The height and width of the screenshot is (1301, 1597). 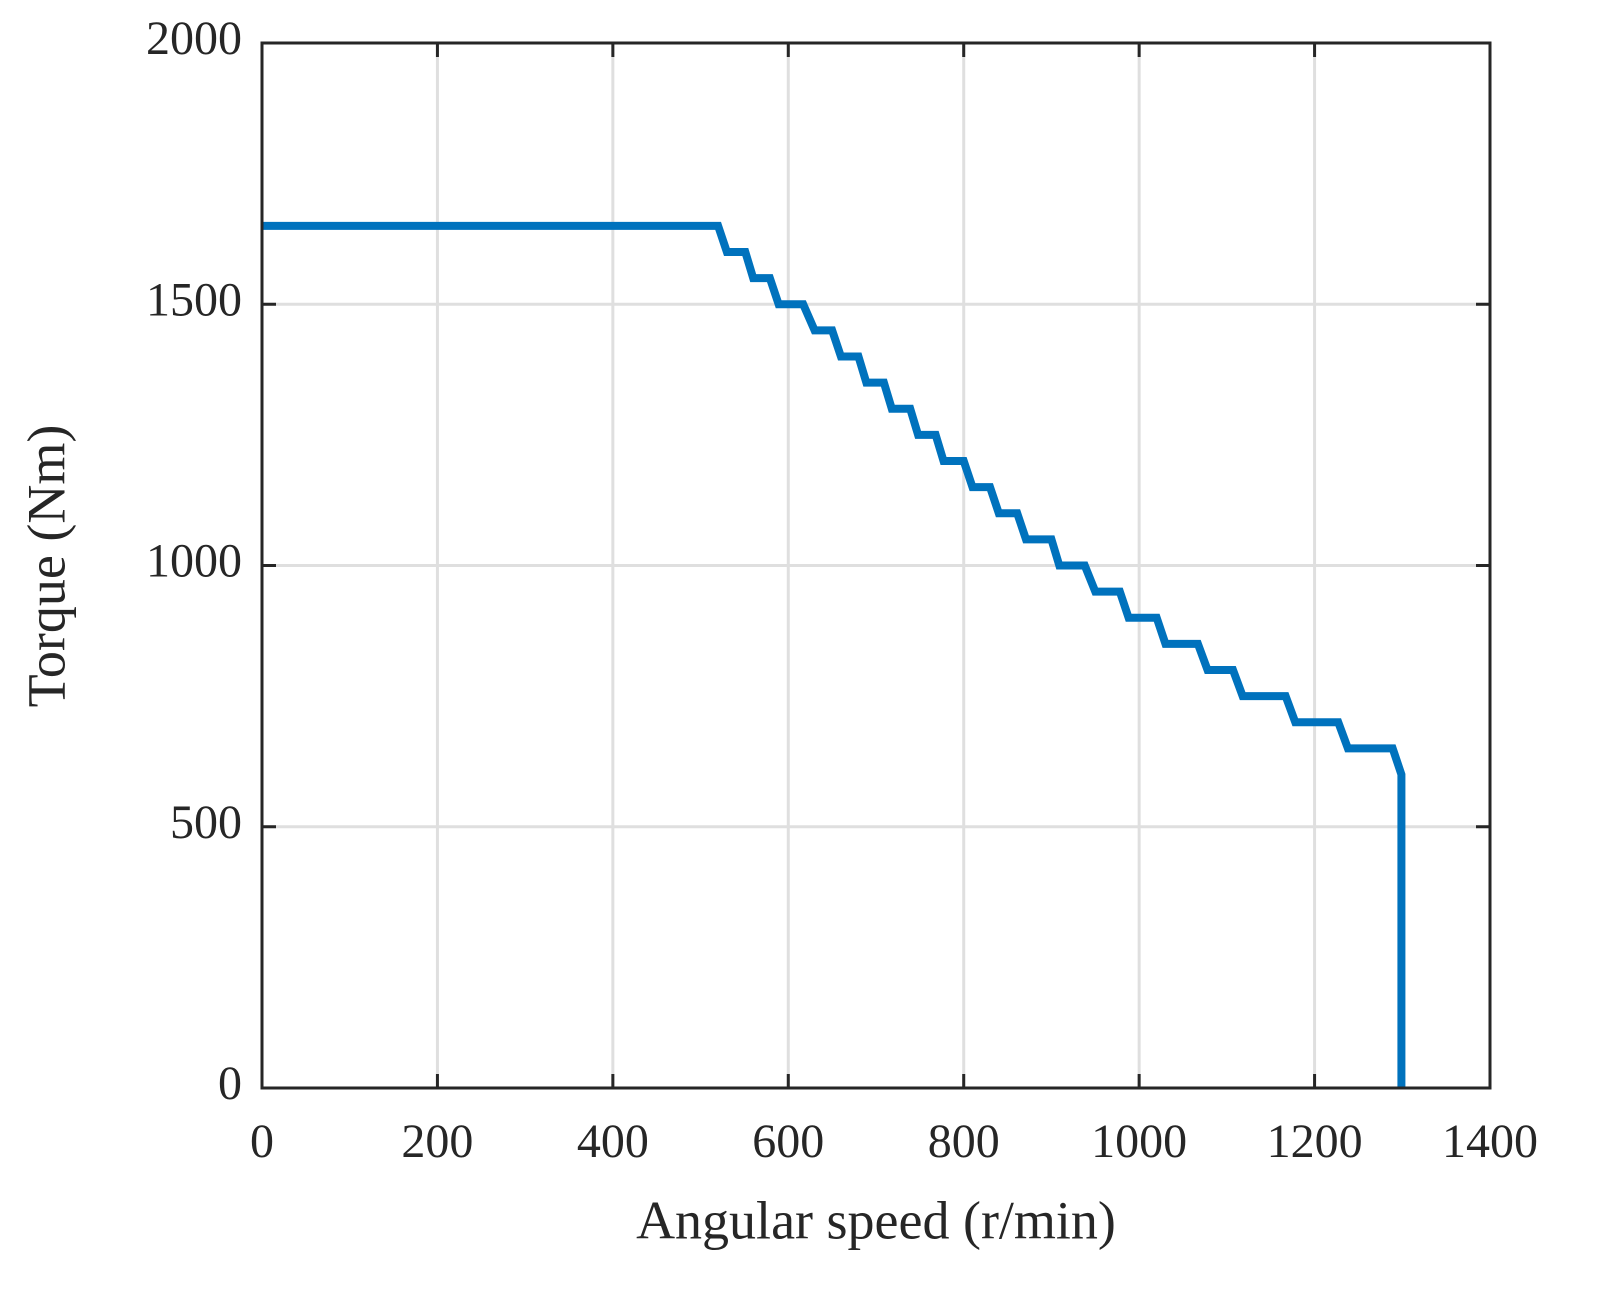 I want to click on x-tick-label: 1200, so click(x=1315, y=1141).